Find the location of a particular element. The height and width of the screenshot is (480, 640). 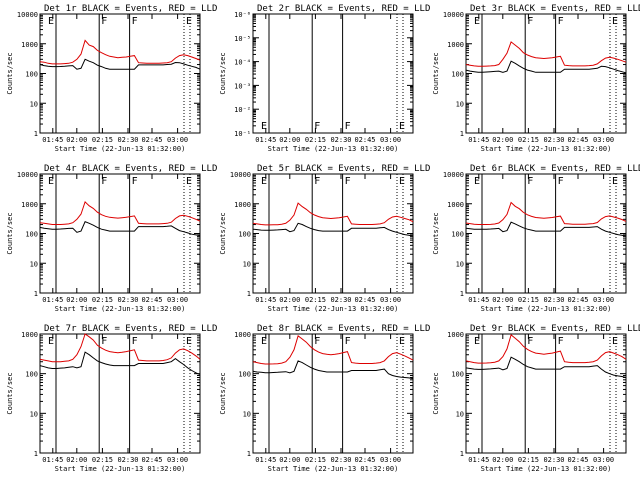

chart-title: Det 1r BLACK = Events, RED = LLD is located at coordinates (130, 9).